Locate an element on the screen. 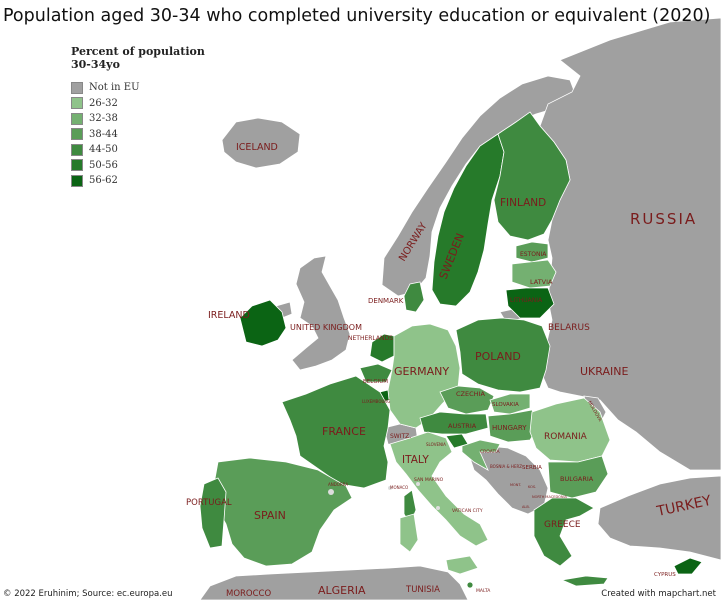  label-iceland: ICELAND is located at coordinates (257, 147).